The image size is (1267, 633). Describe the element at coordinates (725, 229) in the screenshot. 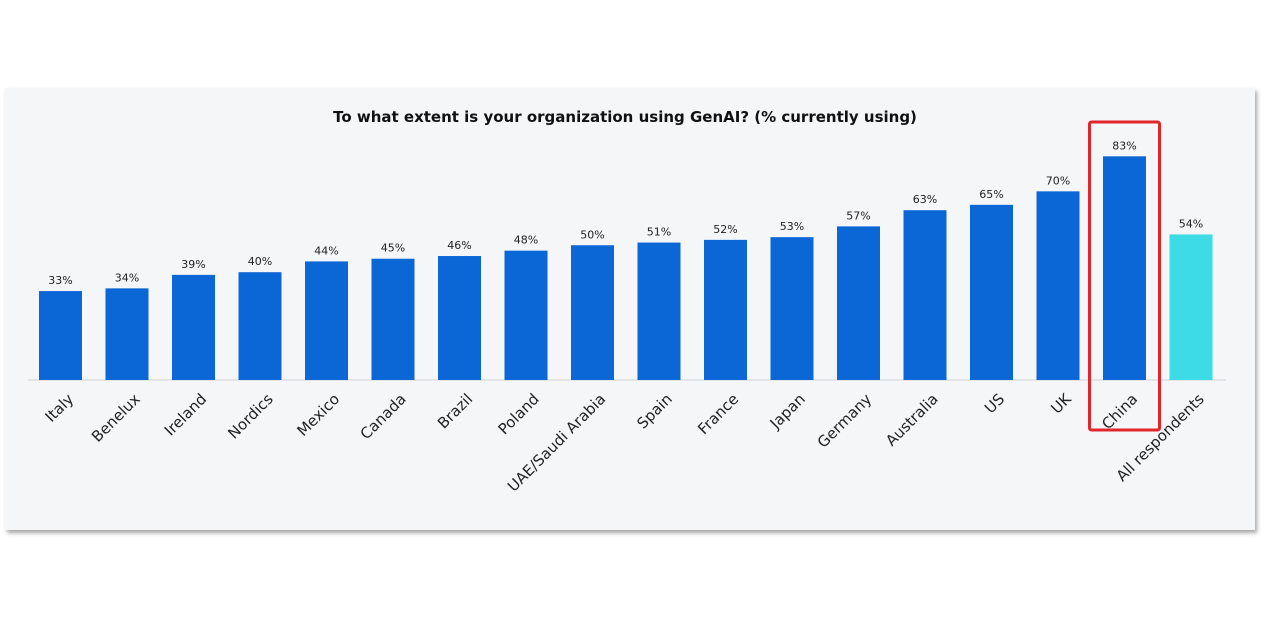

I see `value-label-france: 52%` at that location.